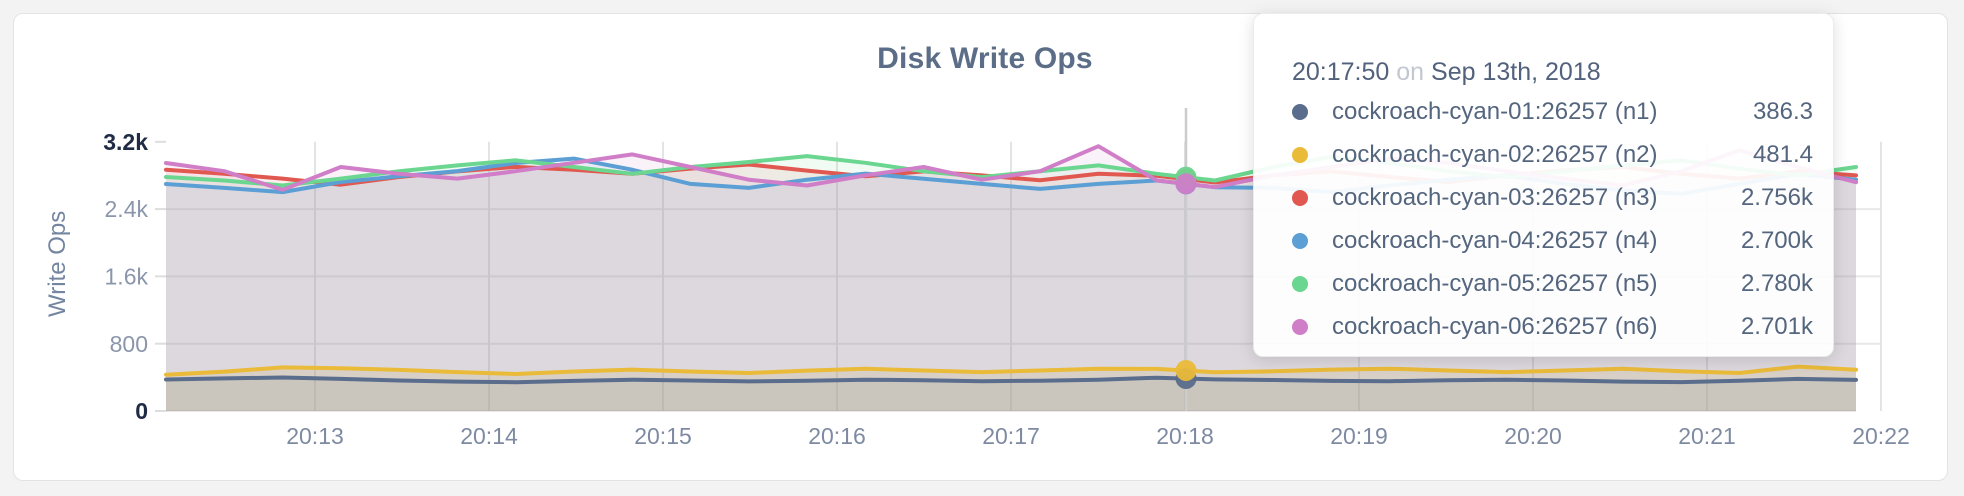  I want to click on x-tick-label: 20:21, so click(1707, 436).